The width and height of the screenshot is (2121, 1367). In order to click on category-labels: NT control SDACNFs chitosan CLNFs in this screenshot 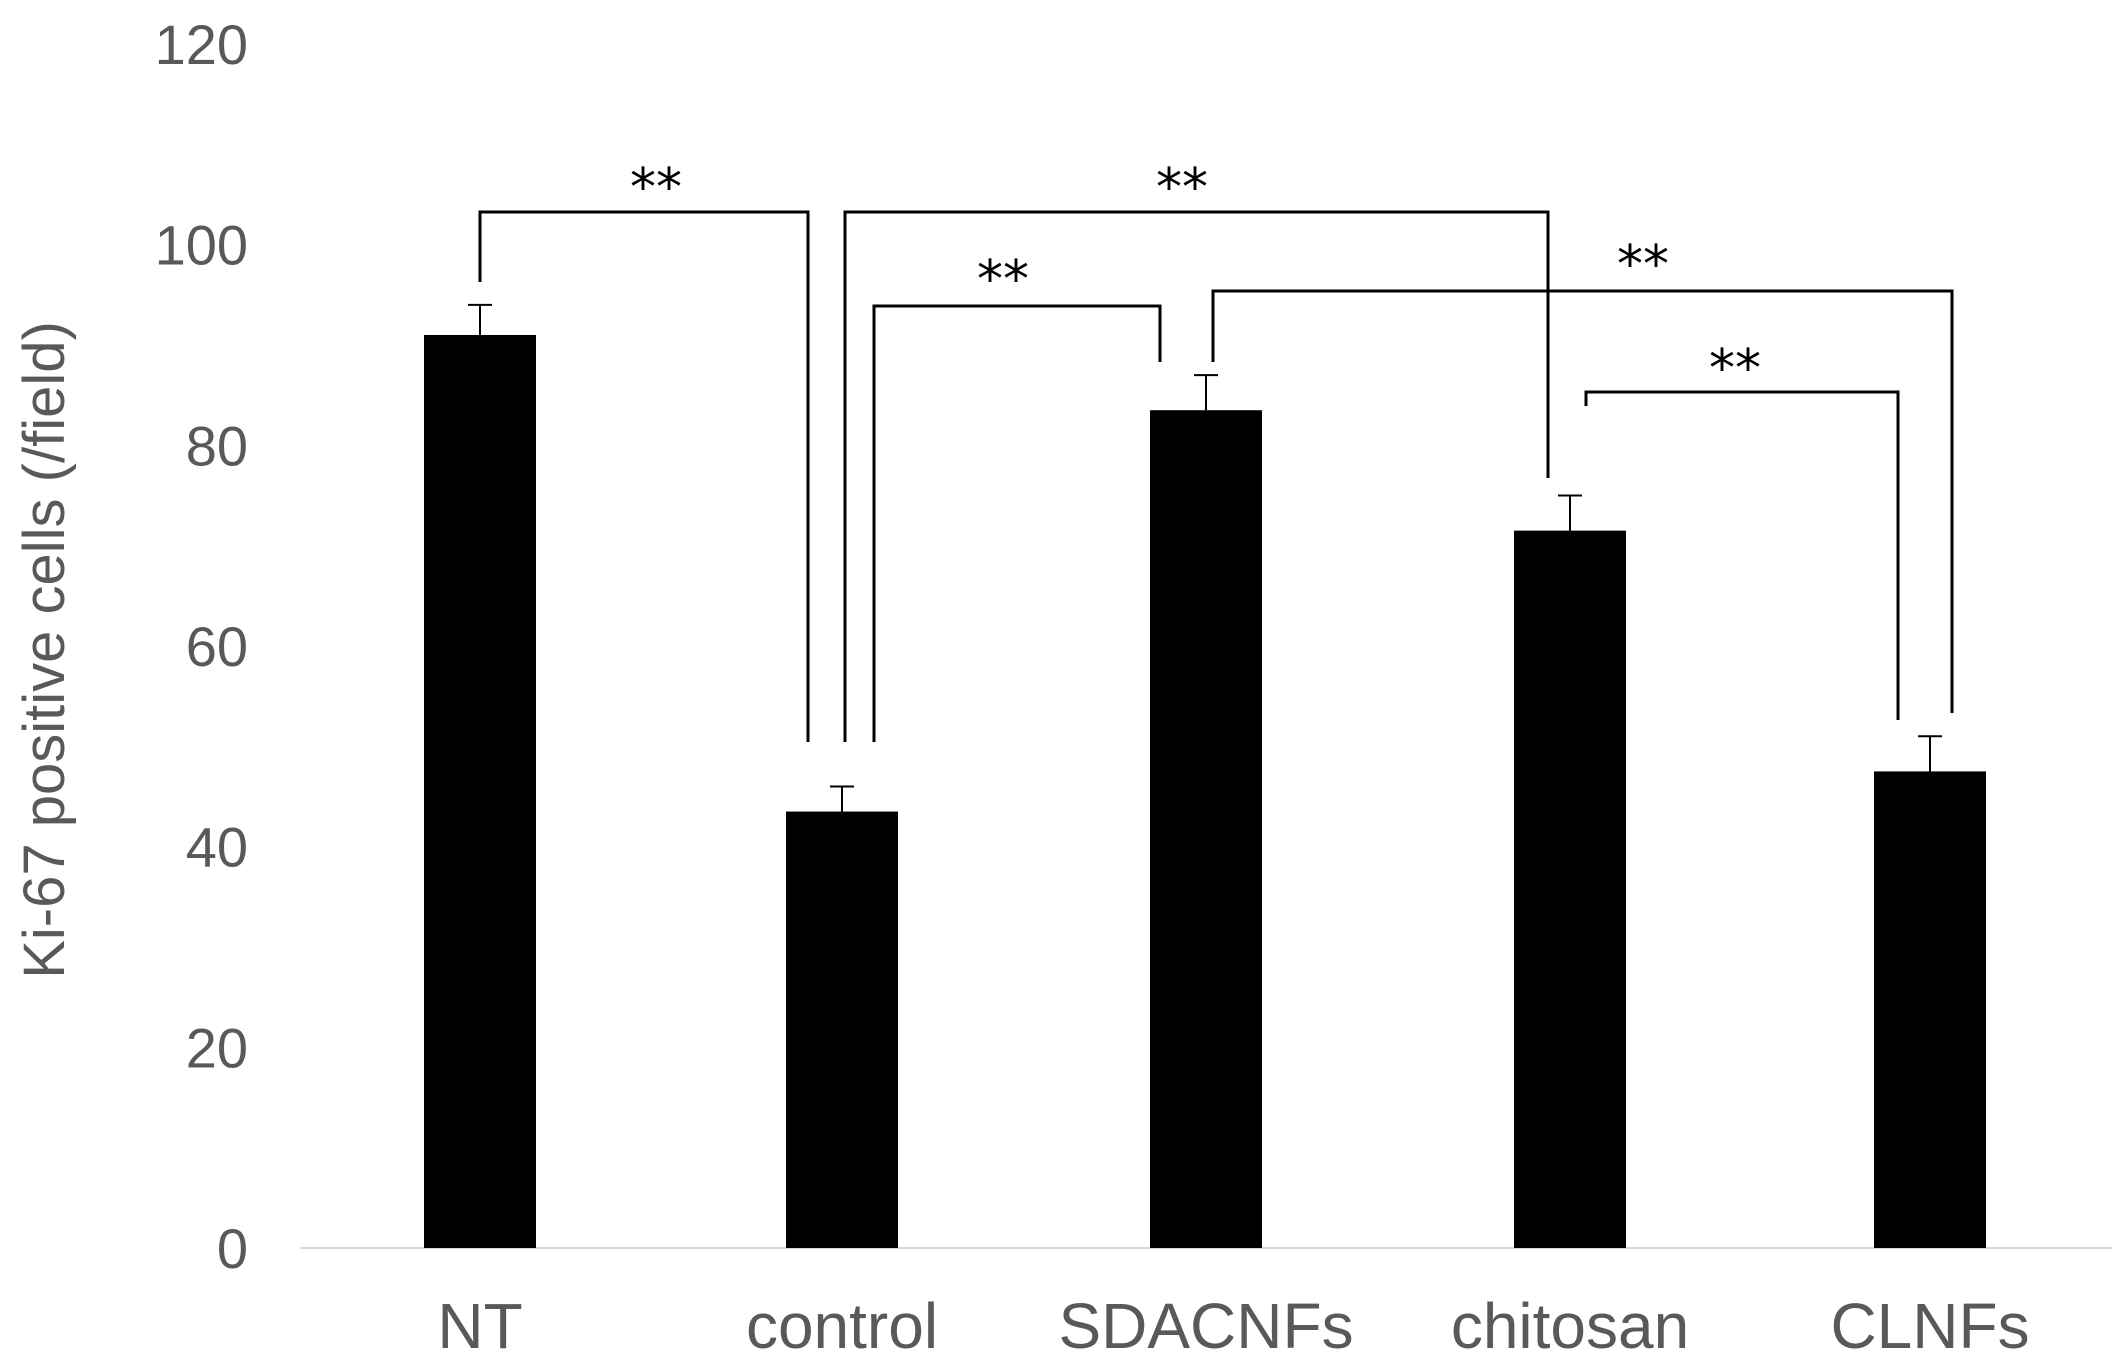, I will do `click(1233, 1326)`.